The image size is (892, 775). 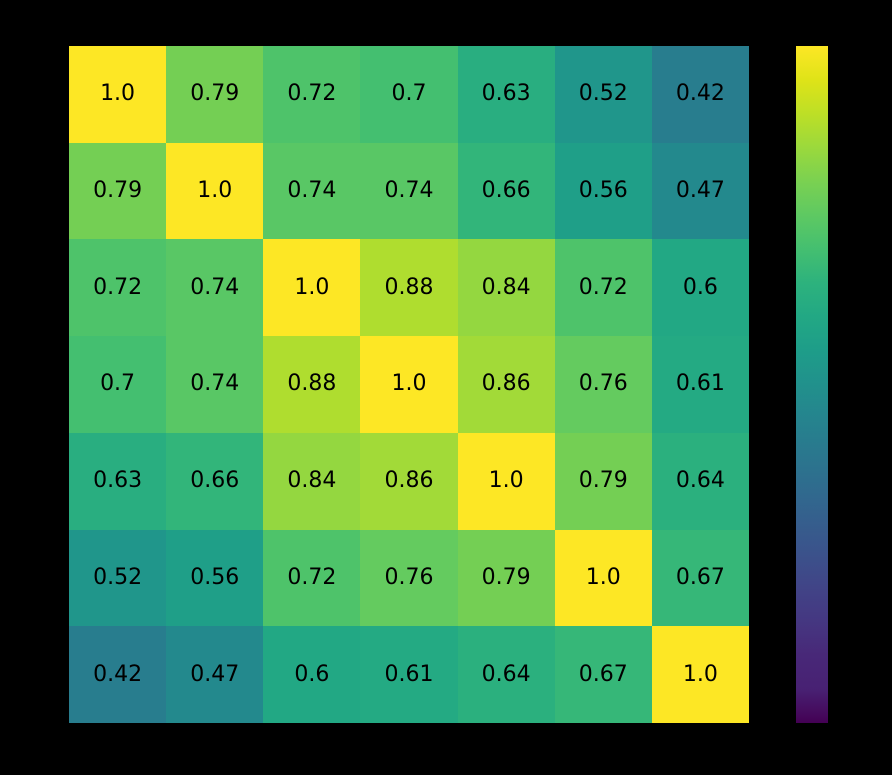 I want to click on heatmap-cell: 0.86, so click(x=506, y=384).